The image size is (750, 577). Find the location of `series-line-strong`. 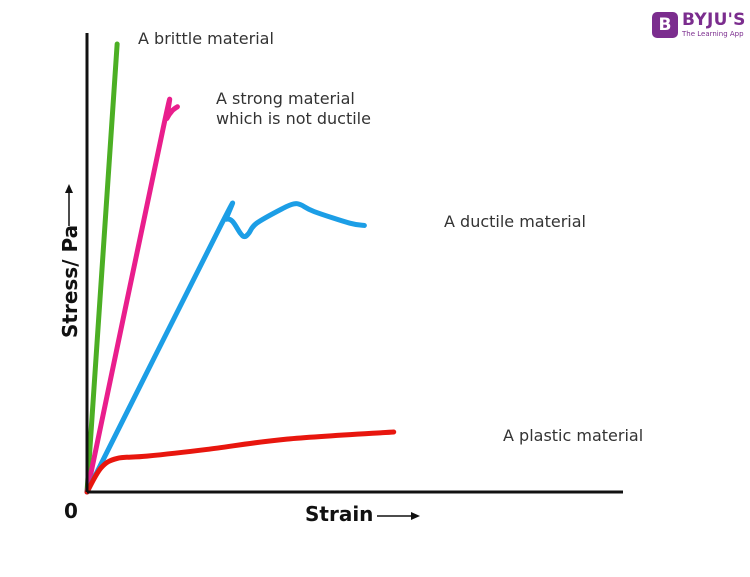

series-line-strong is located at coordinates (132, 295).